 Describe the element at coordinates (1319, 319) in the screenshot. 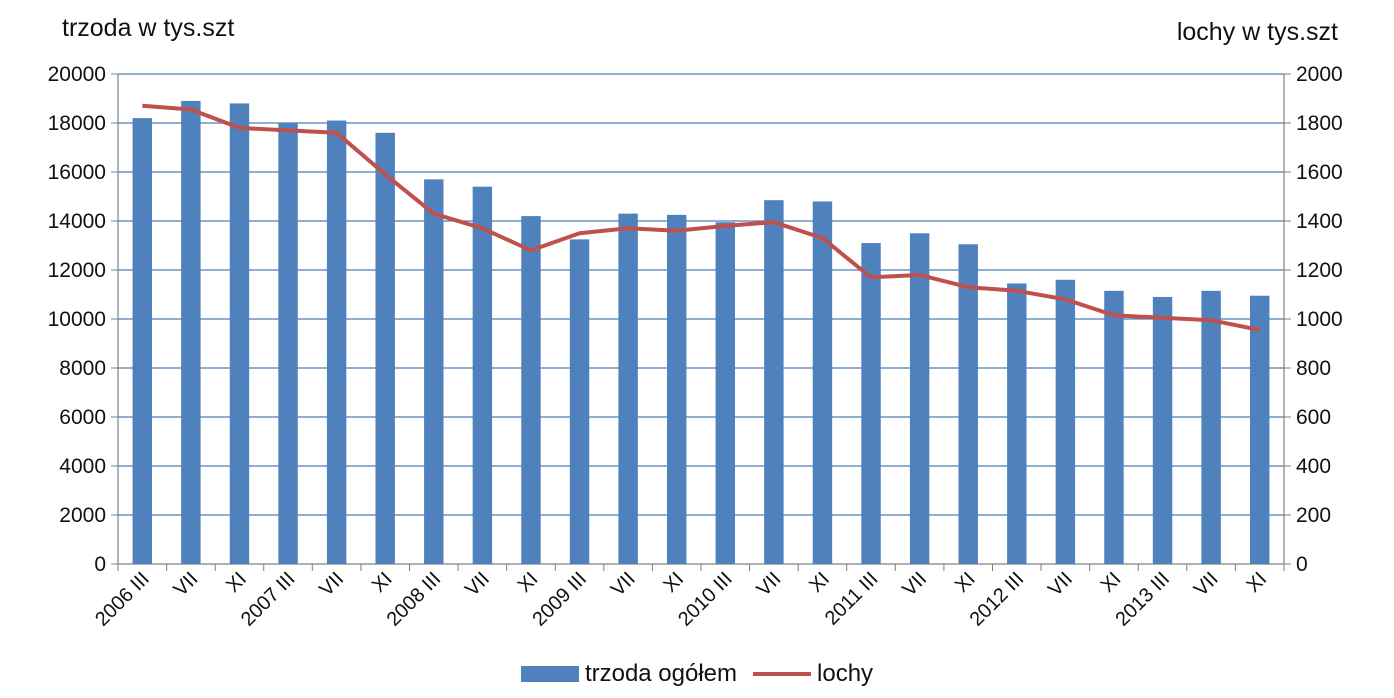

I see `right-axis-tick-label: 1000` at that location.